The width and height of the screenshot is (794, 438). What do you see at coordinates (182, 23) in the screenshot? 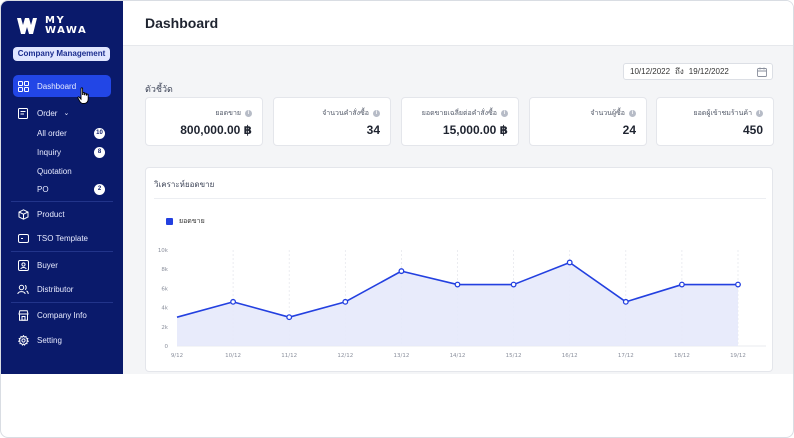
I see `page-title: Dashboard` at bounding box center [182, 23].